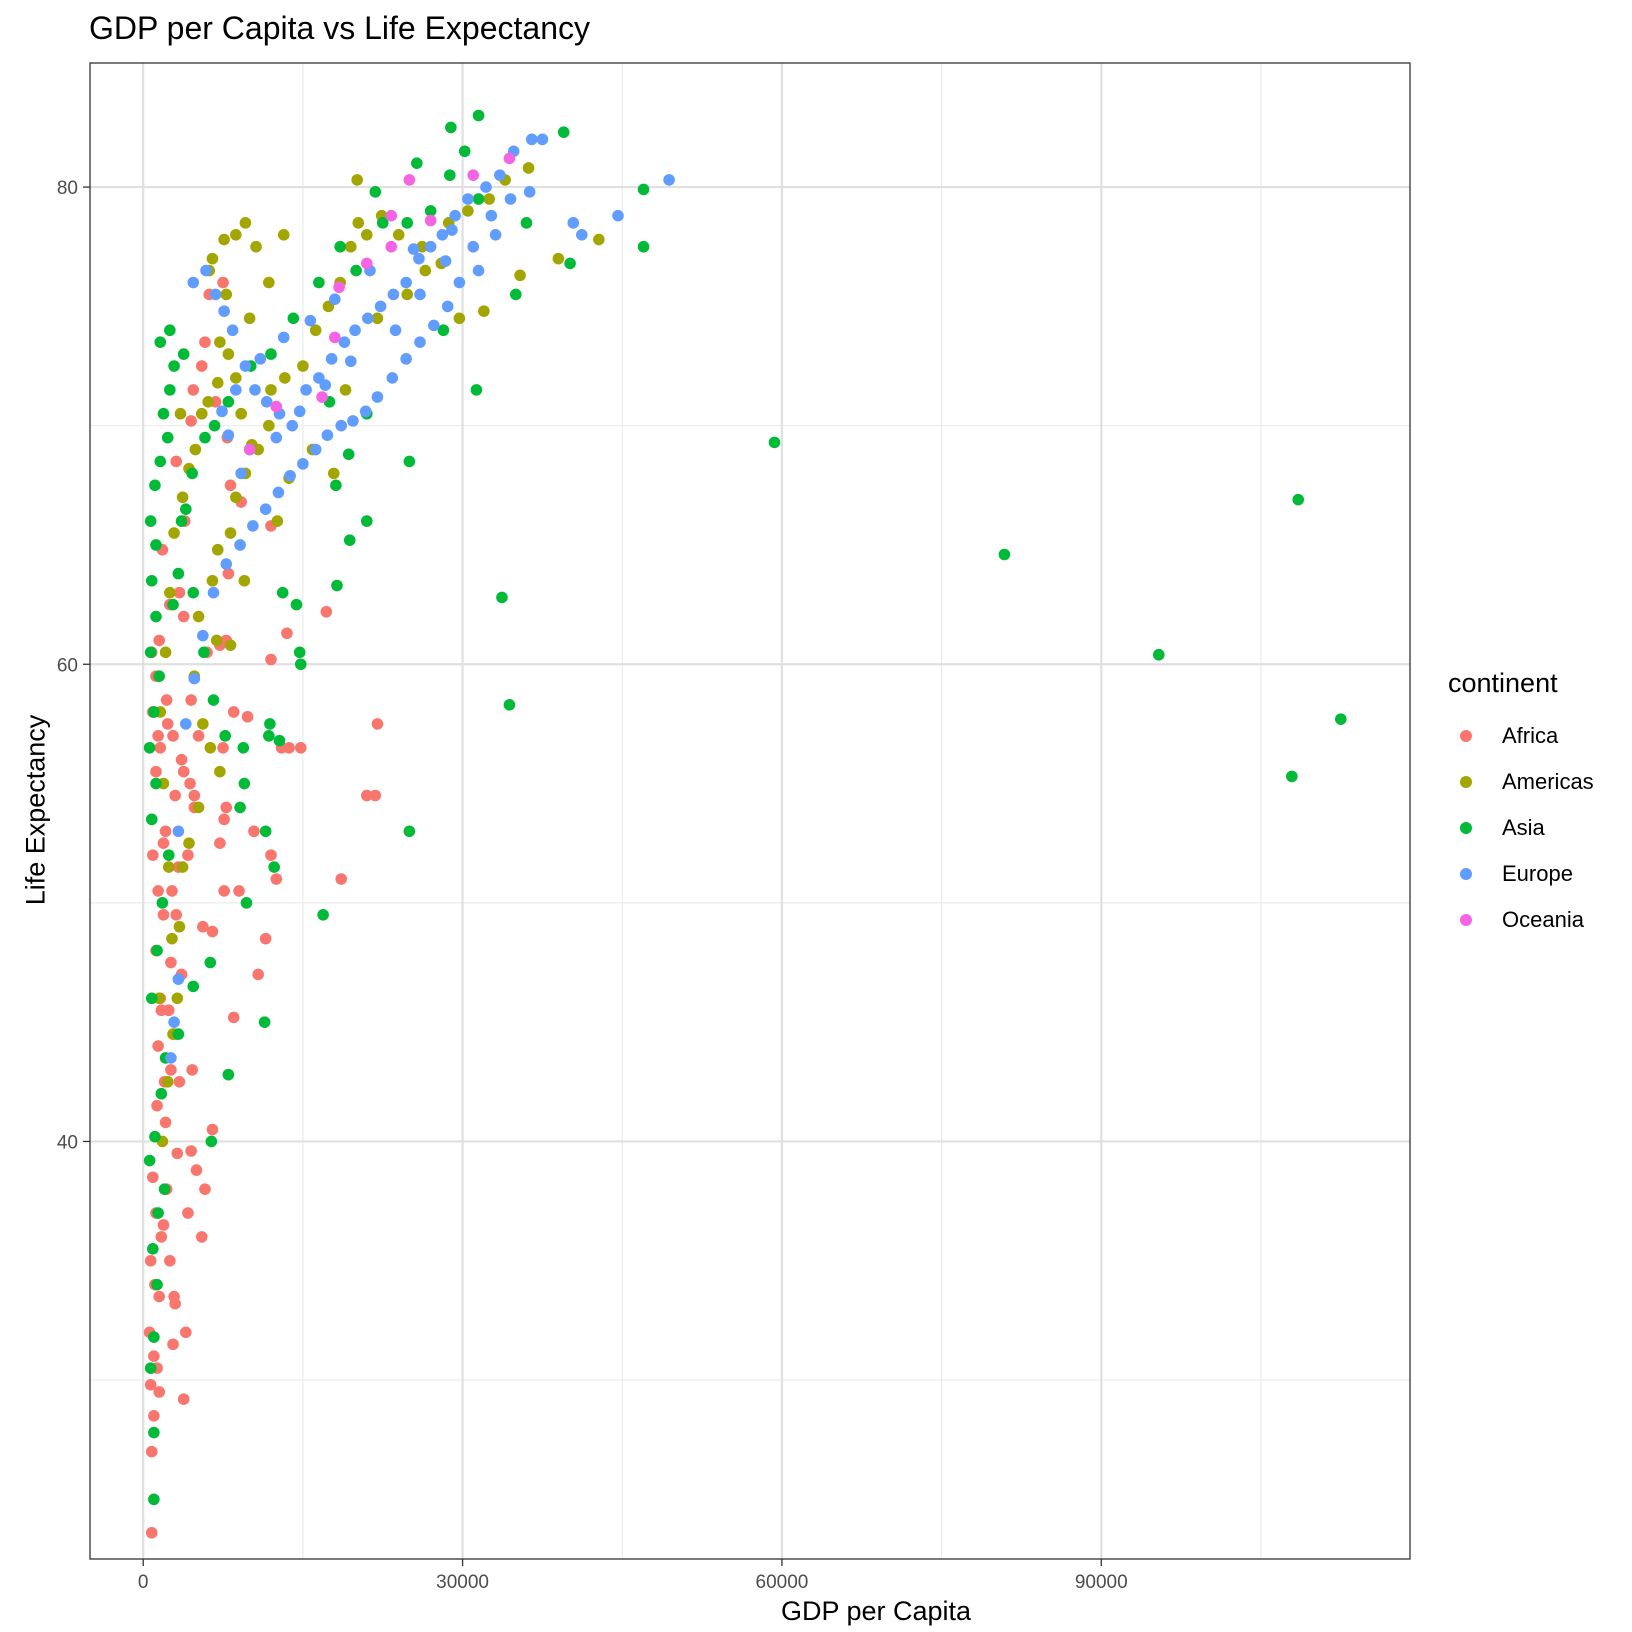  Describe the element at coordinates (1523, 827) in the screenshot. I see `legend-label-asia: Asia` at that location.